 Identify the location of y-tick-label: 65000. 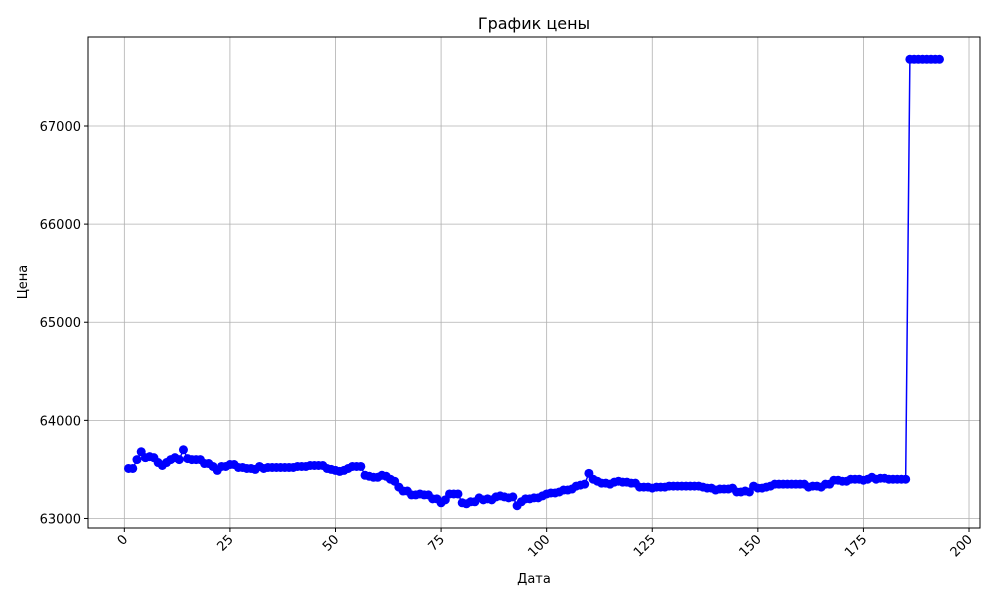
(60, 323).